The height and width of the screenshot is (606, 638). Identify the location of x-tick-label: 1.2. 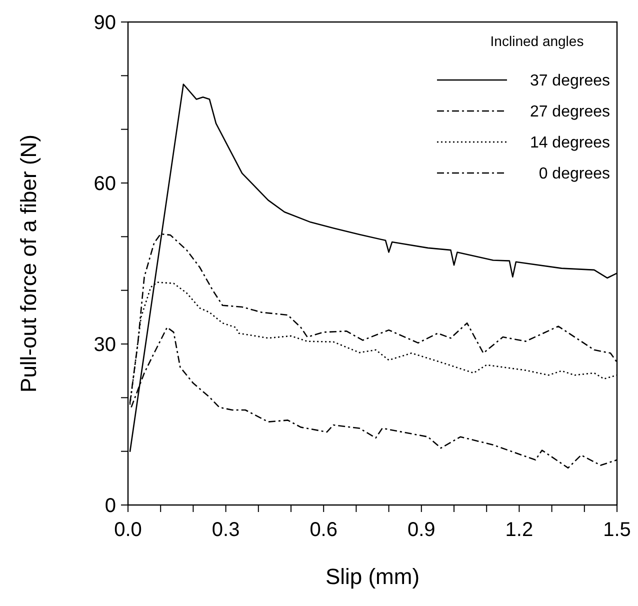
(519, 530).